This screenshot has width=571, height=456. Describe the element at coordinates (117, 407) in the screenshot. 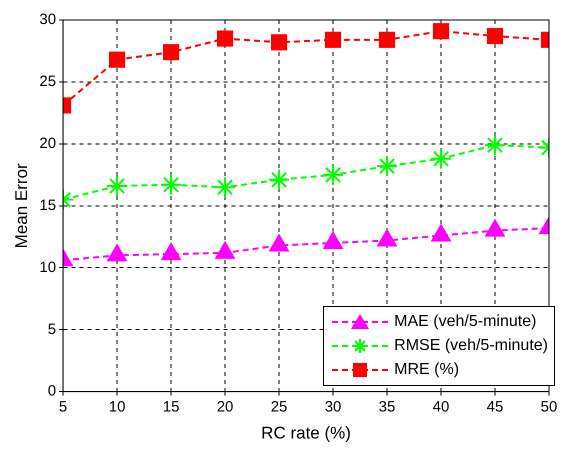

I see `x-tick-label: 10` at that location.